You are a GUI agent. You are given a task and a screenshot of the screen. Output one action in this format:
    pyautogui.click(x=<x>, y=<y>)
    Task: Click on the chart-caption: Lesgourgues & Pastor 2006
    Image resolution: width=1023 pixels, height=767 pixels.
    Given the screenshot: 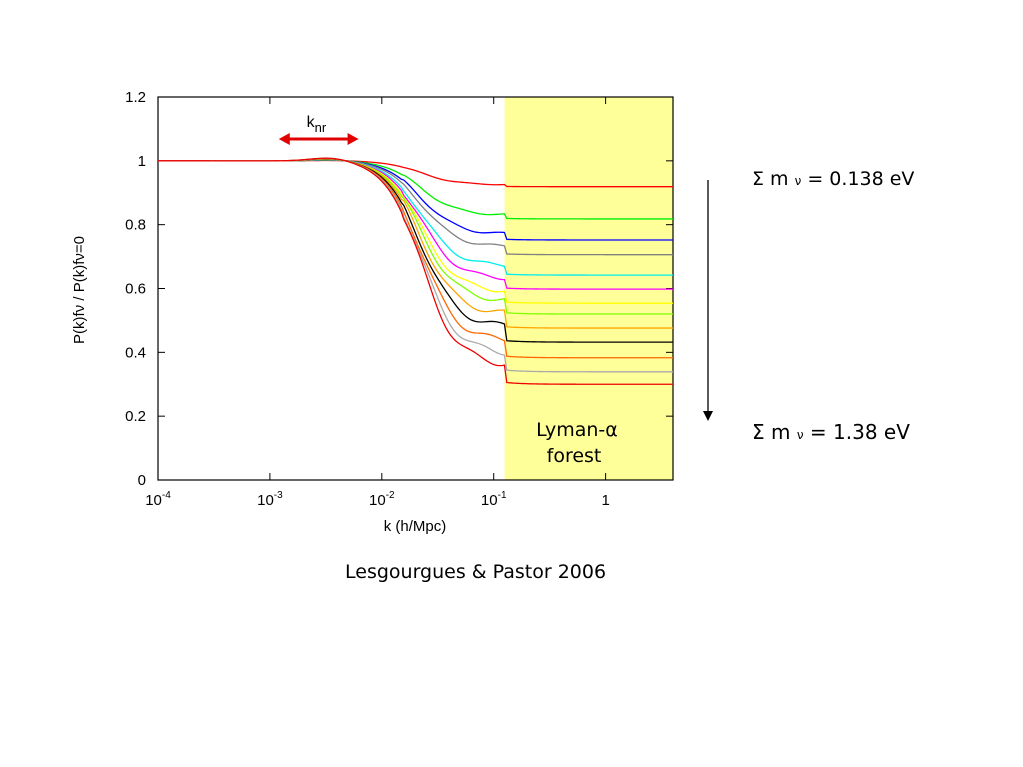 What is the action you would take?
    pyautogui.click(x=476, y=572)
    